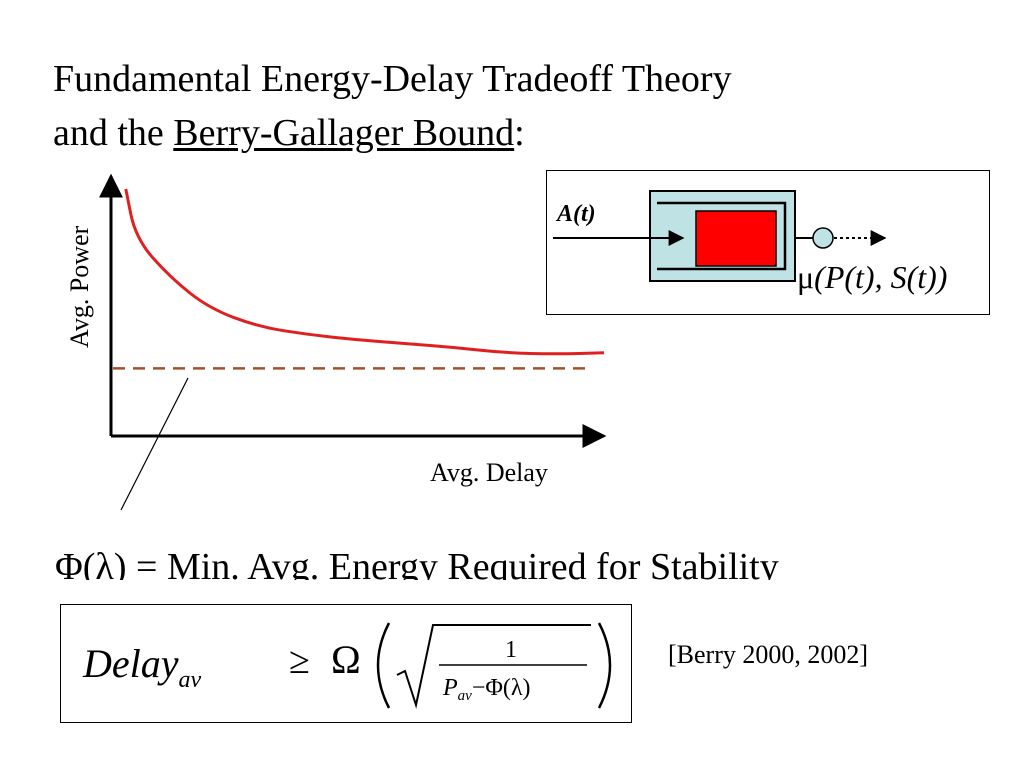  What do you see at coordinates (299, 661) in the screenshot?
I see `formula-relation: ≥` at bounding box center [299, 661].